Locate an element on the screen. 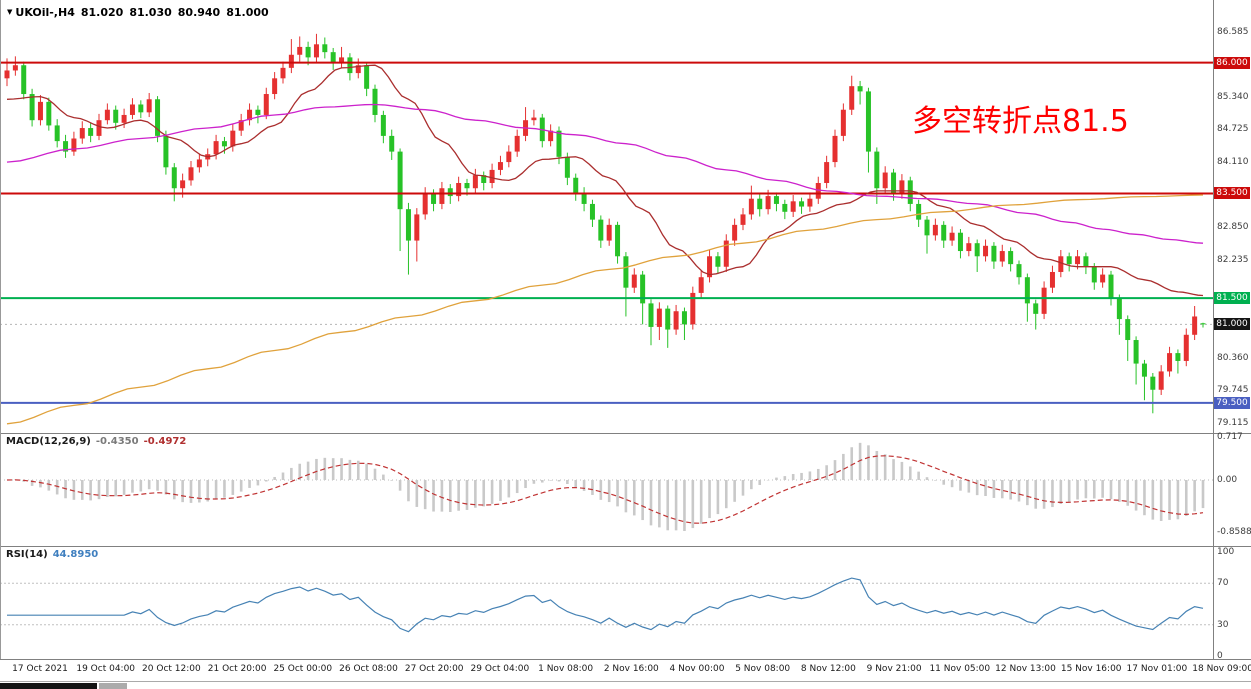 This screenshot has width=1251, height=689. quote-close: 81.000 is located at coordinates (247, 12).